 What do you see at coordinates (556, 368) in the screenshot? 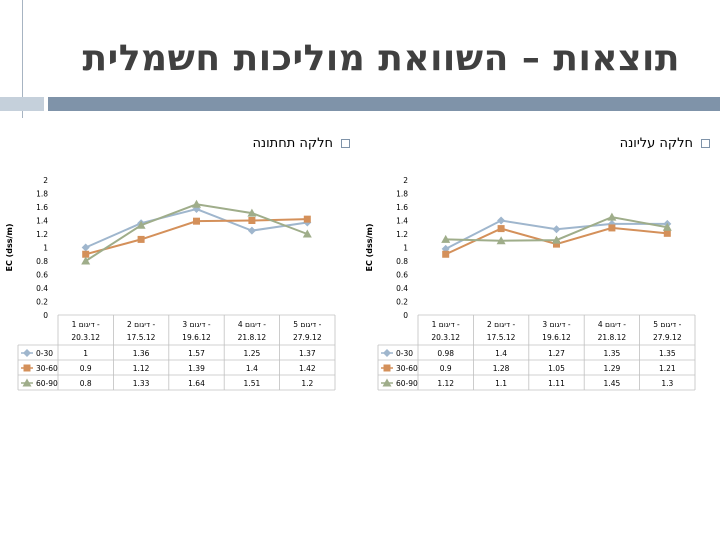
I see `table-value: 1.05` at bounding box center [556, 368].